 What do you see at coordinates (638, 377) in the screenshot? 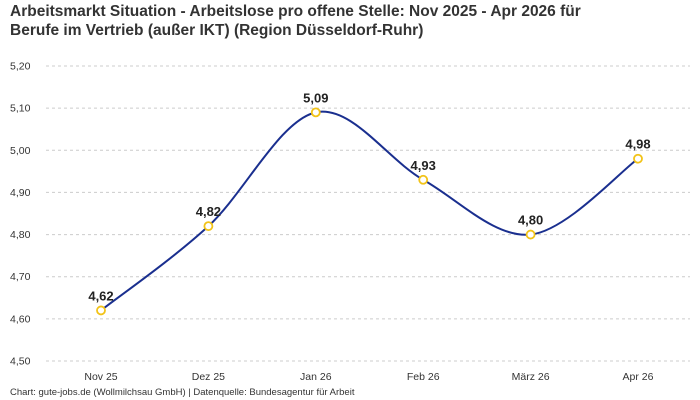
I see `x-tick-label: Apr 26` at bounding box center [638, 377].